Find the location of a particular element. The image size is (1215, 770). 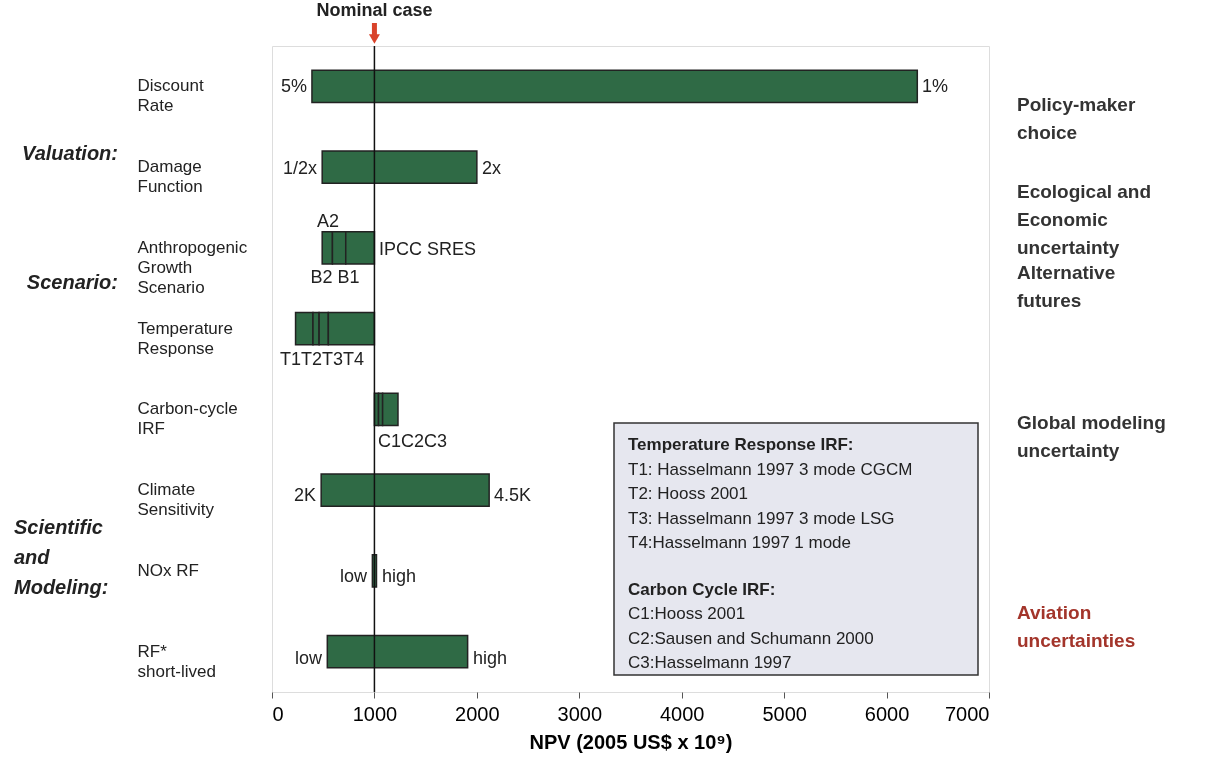

annotation: 5% is located at coordinates (293, 86).